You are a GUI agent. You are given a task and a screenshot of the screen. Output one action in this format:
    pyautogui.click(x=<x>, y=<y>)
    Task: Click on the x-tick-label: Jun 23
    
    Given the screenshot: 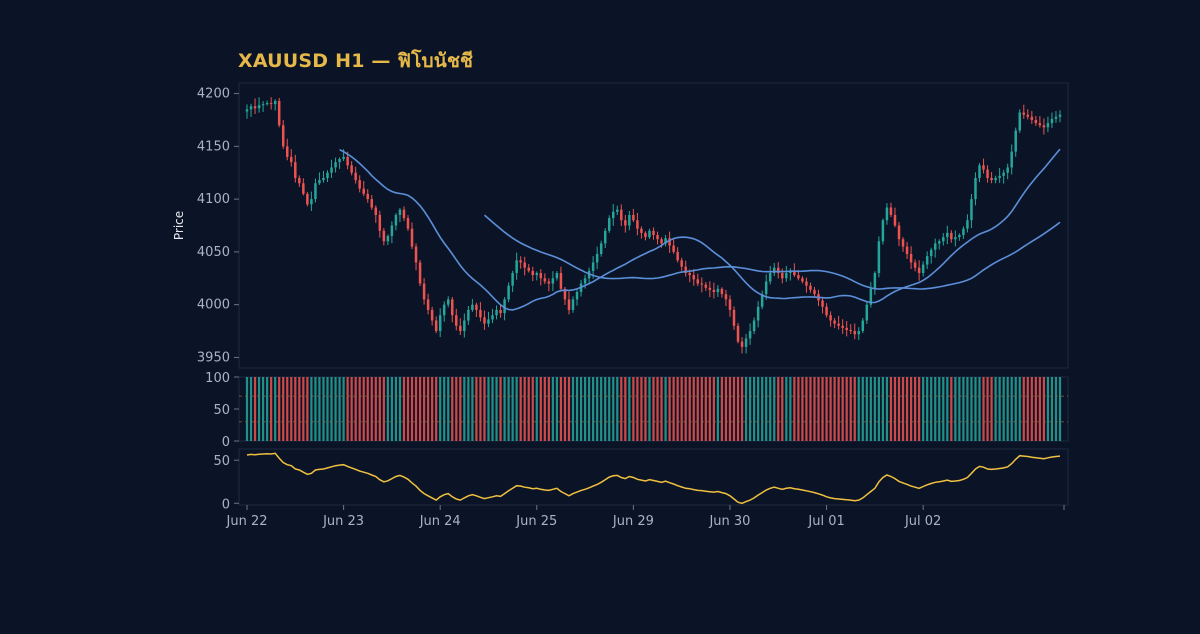 What is the action you would take?
    pyautogui.click(x=343, y=521)
    